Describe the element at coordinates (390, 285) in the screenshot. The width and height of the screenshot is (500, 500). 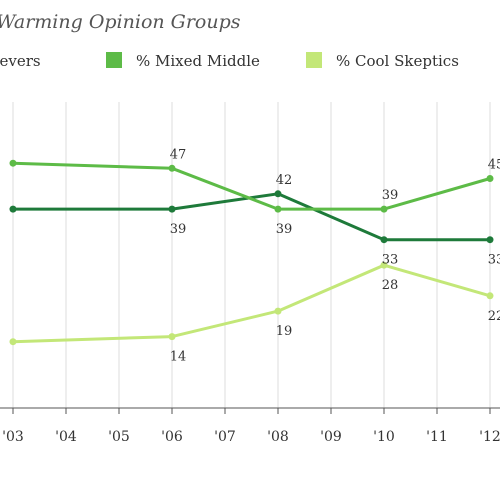
I see `value-label-2-3: 28` at that location.